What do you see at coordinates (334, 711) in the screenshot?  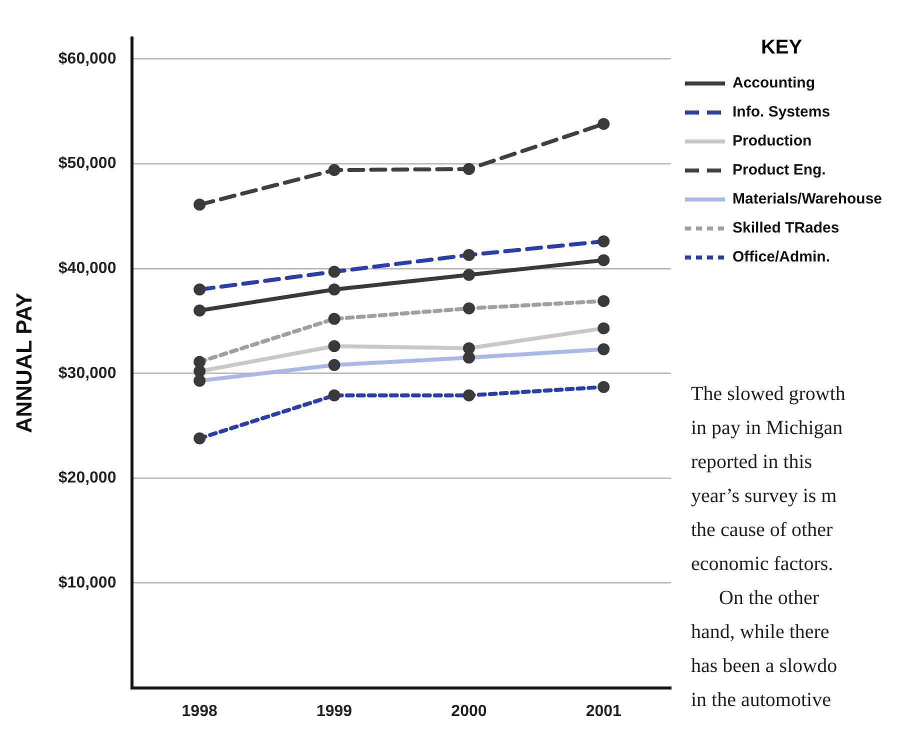 I see `x-tick-label: 1999` at bounding box center [334, 711].